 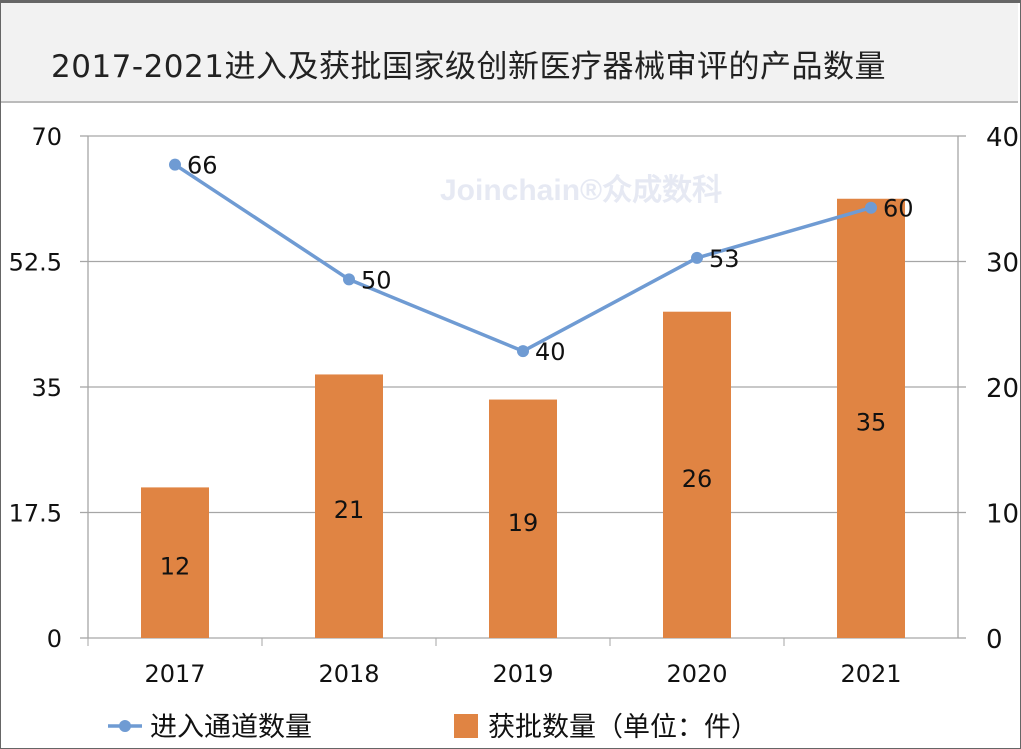 I want to click on x-axis-tick-label: 2017, so click(x=174, y=674).